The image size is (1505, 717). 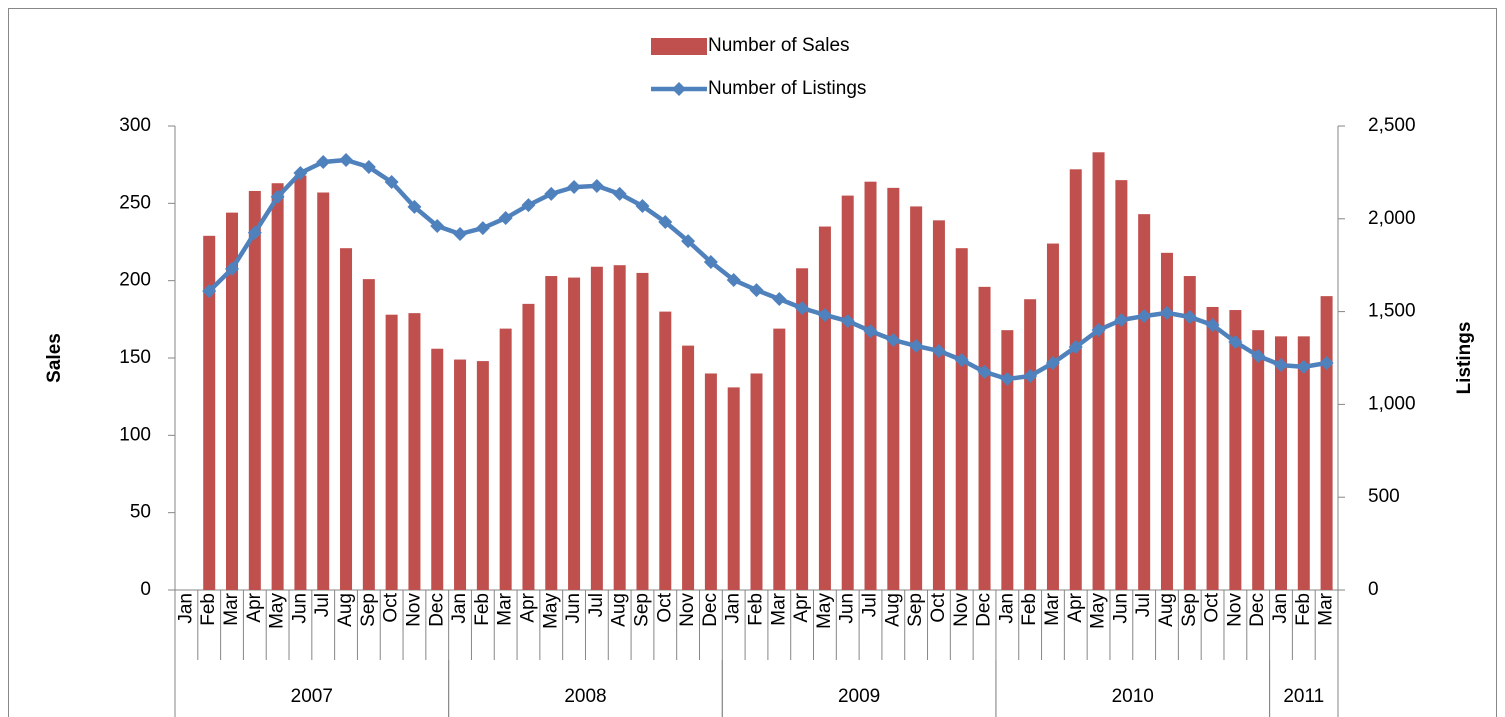 I want to click on legend-swatch, so click(x=679, y=46).